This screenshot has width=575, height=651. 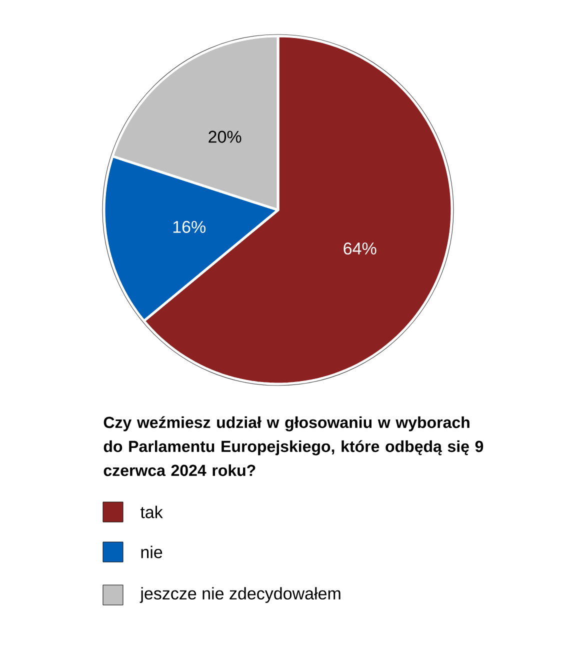 I want to click on legend-label: nie, so click(x=151, y=552).